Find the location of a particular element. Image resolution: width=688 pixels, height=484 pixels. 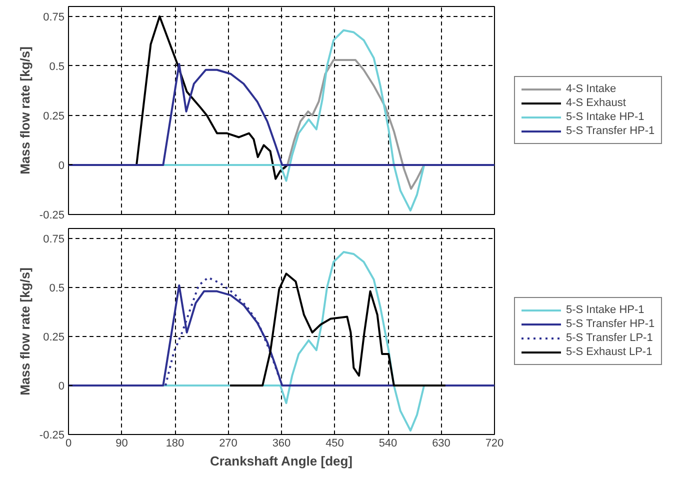

legend-label: 5-S Transfer LP-1 is located at coordinates (609, 338).